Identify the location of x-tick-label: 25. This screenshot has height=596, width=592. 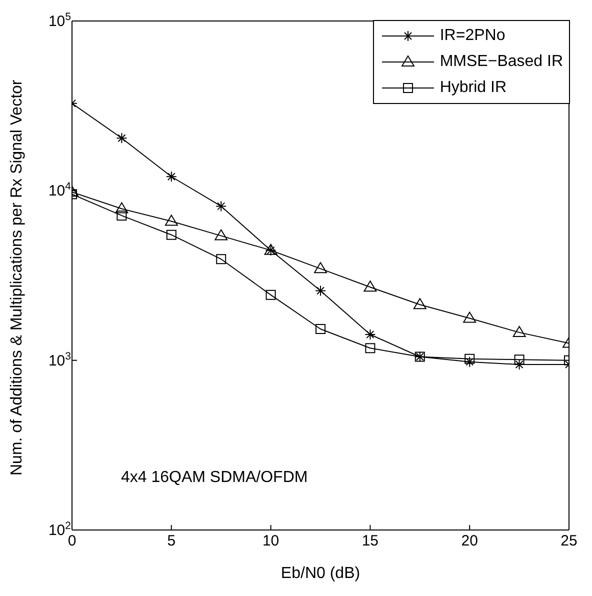
(569, 541).